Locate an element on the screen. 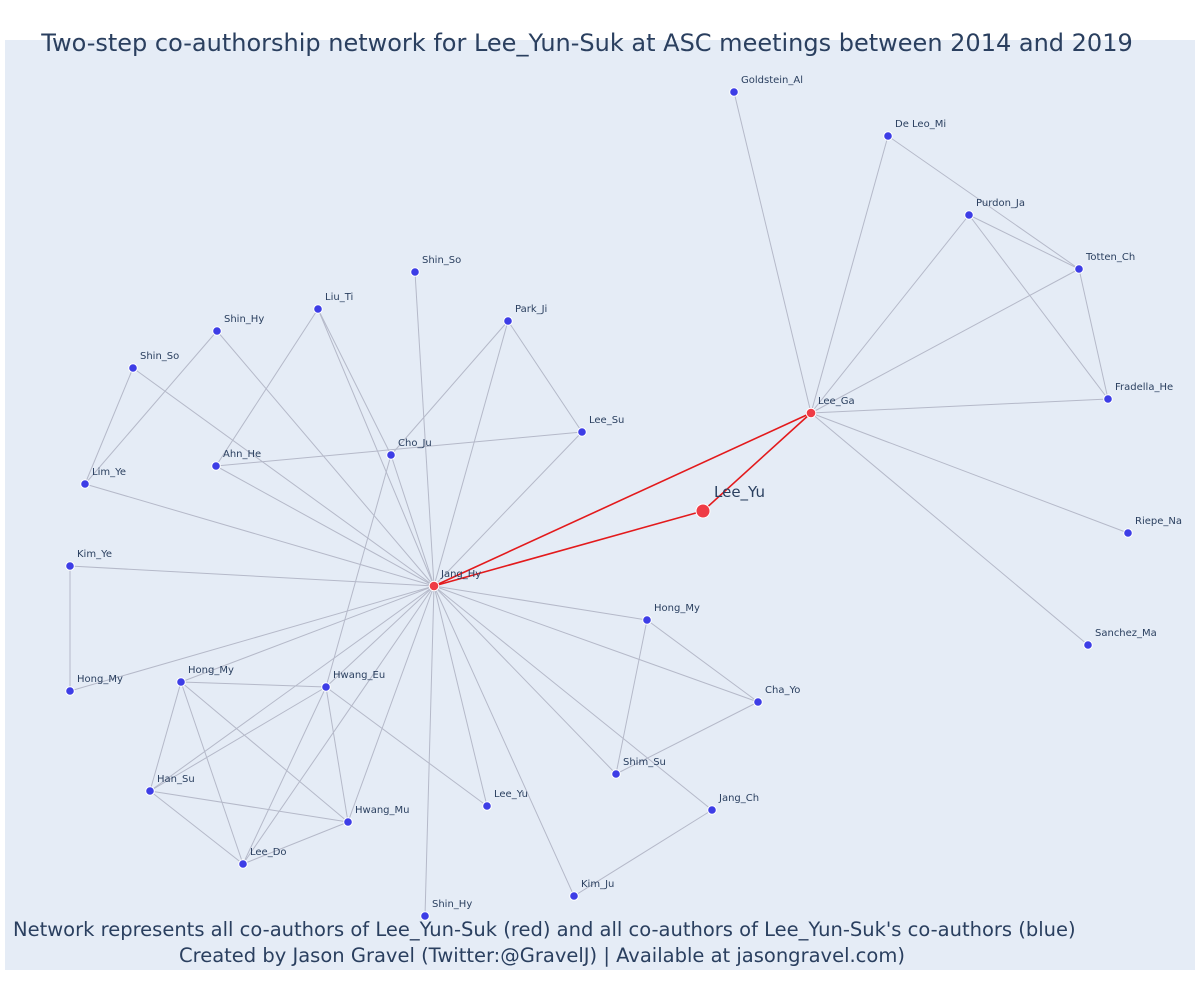 This screenshot has width=1200, height=1000. node-label-han_su: Han_Su is located at coordinates (176, 779).